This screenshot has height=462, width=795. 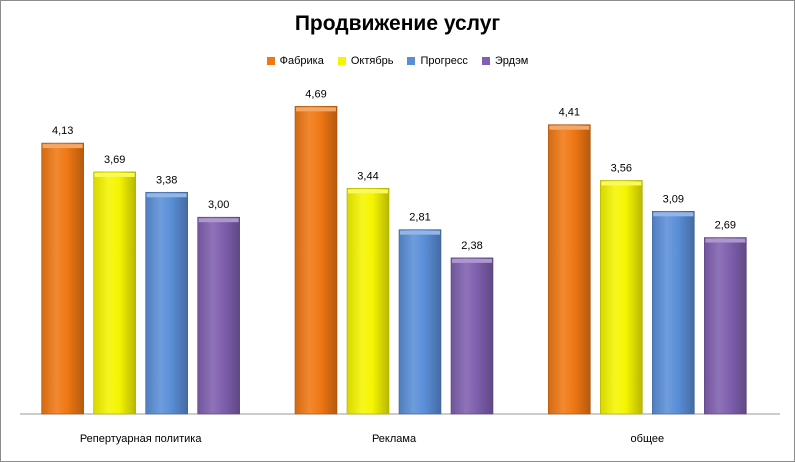 What do you see at coordinates (419, 218) in the screenshot?
I see `data-label-2-1: 2,81` at bounding box center [419, 218].